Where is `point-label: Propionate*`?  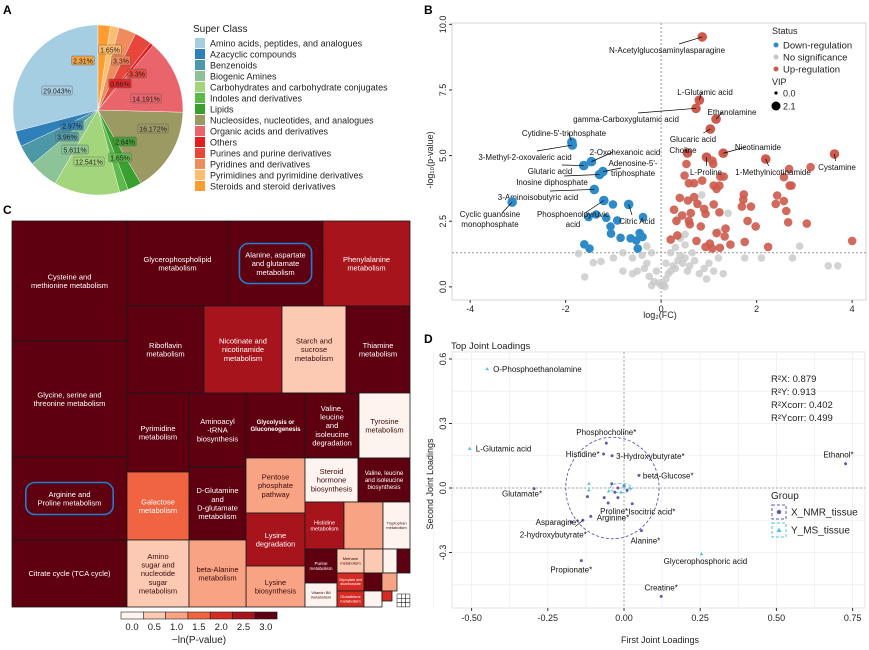 point-label: Propionate* is located at coordinates (571, 570).